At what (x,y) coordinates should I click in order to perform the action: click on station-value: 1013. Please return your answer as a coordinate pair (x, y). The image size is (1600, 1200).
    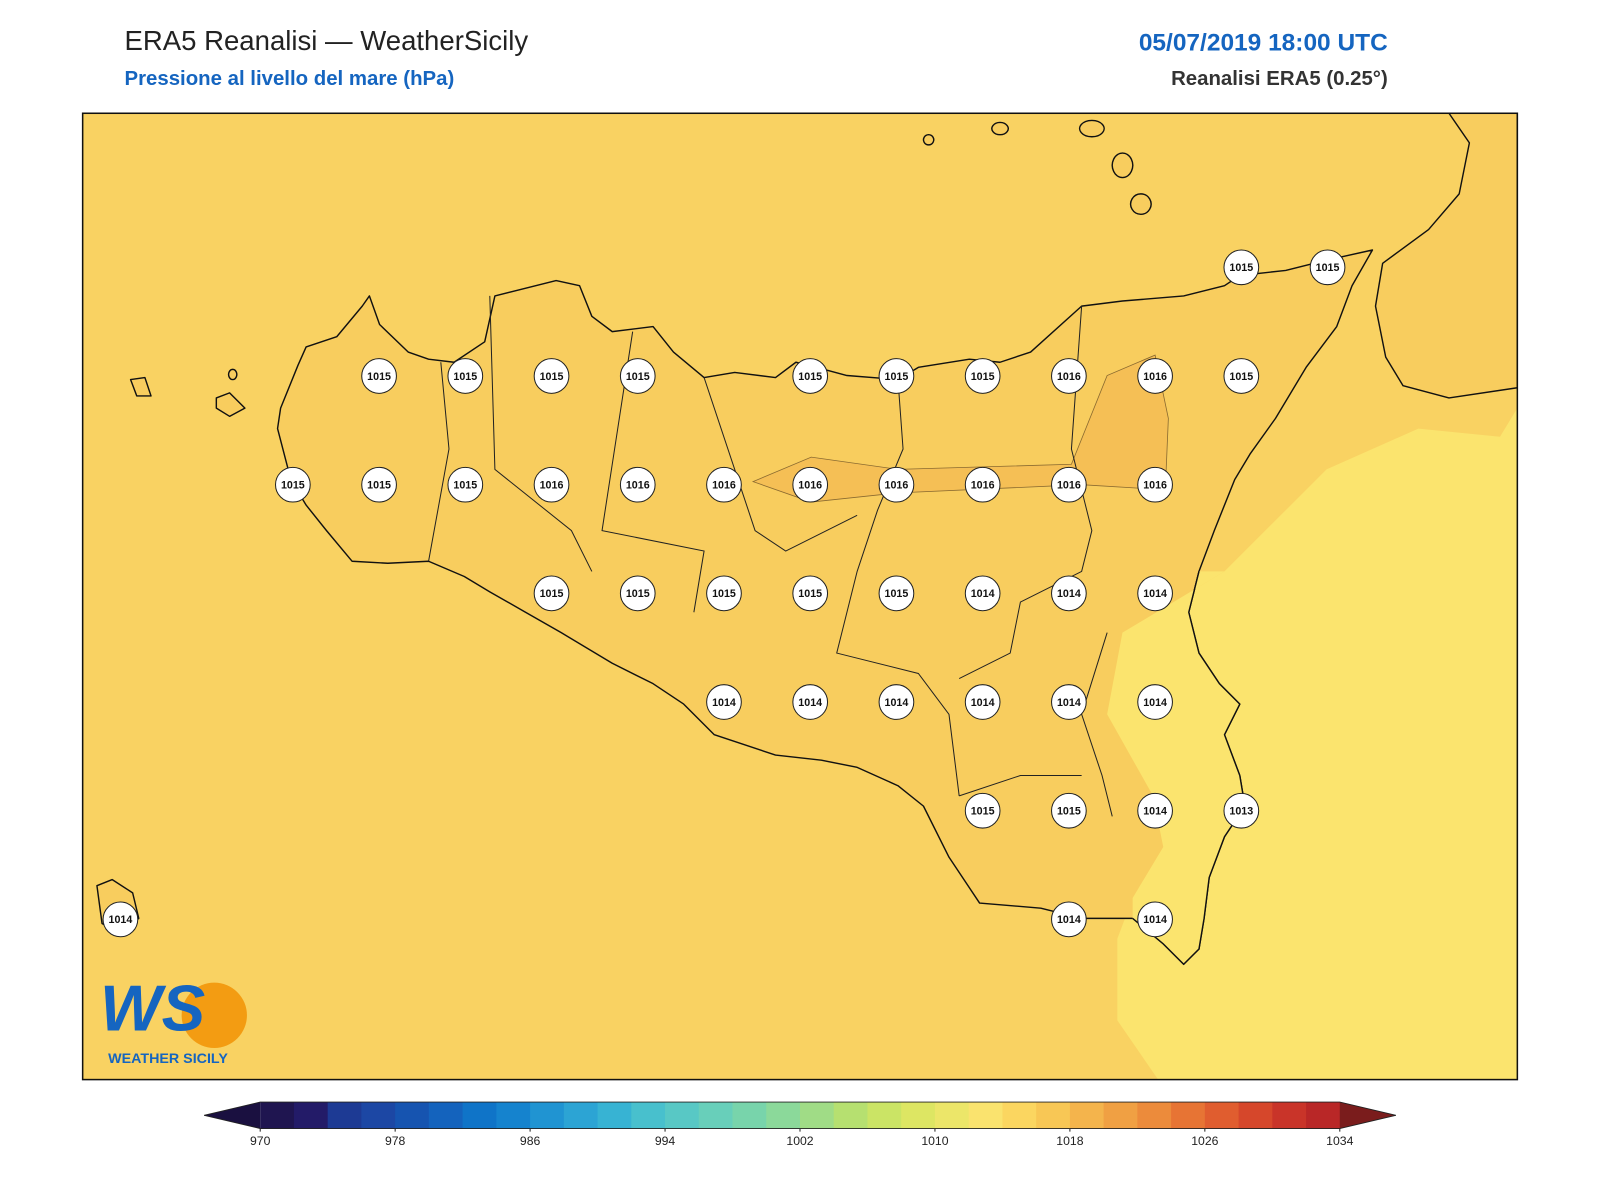
    Looking at the image, I should click on (1241, 812).